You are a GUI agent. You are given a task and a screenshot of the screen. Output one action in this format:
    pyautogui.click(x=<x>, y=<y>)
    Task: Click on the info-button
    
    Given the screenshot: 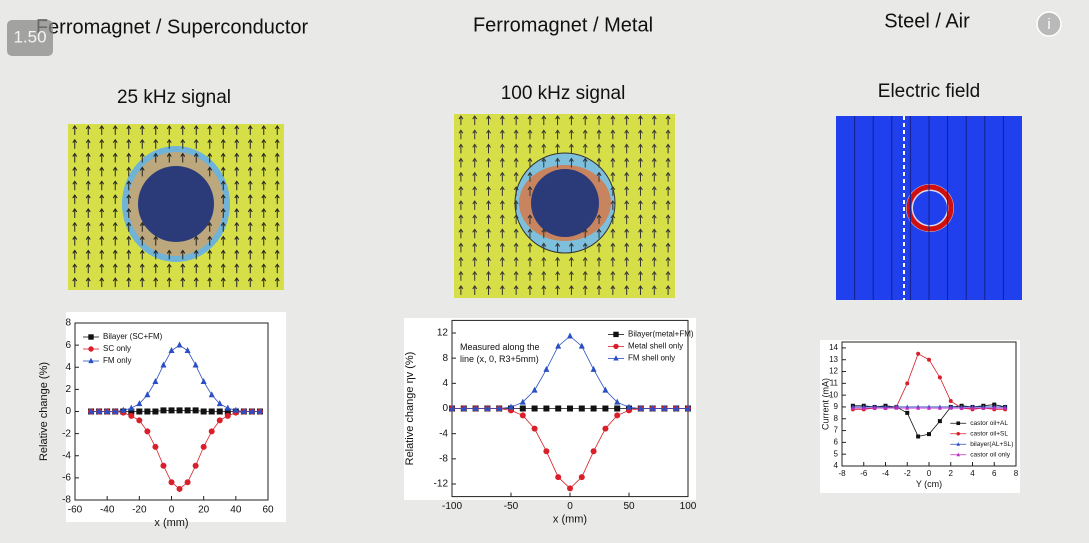 What is the action you would take?
    pyautogui.click(x=1049, y=24)
    